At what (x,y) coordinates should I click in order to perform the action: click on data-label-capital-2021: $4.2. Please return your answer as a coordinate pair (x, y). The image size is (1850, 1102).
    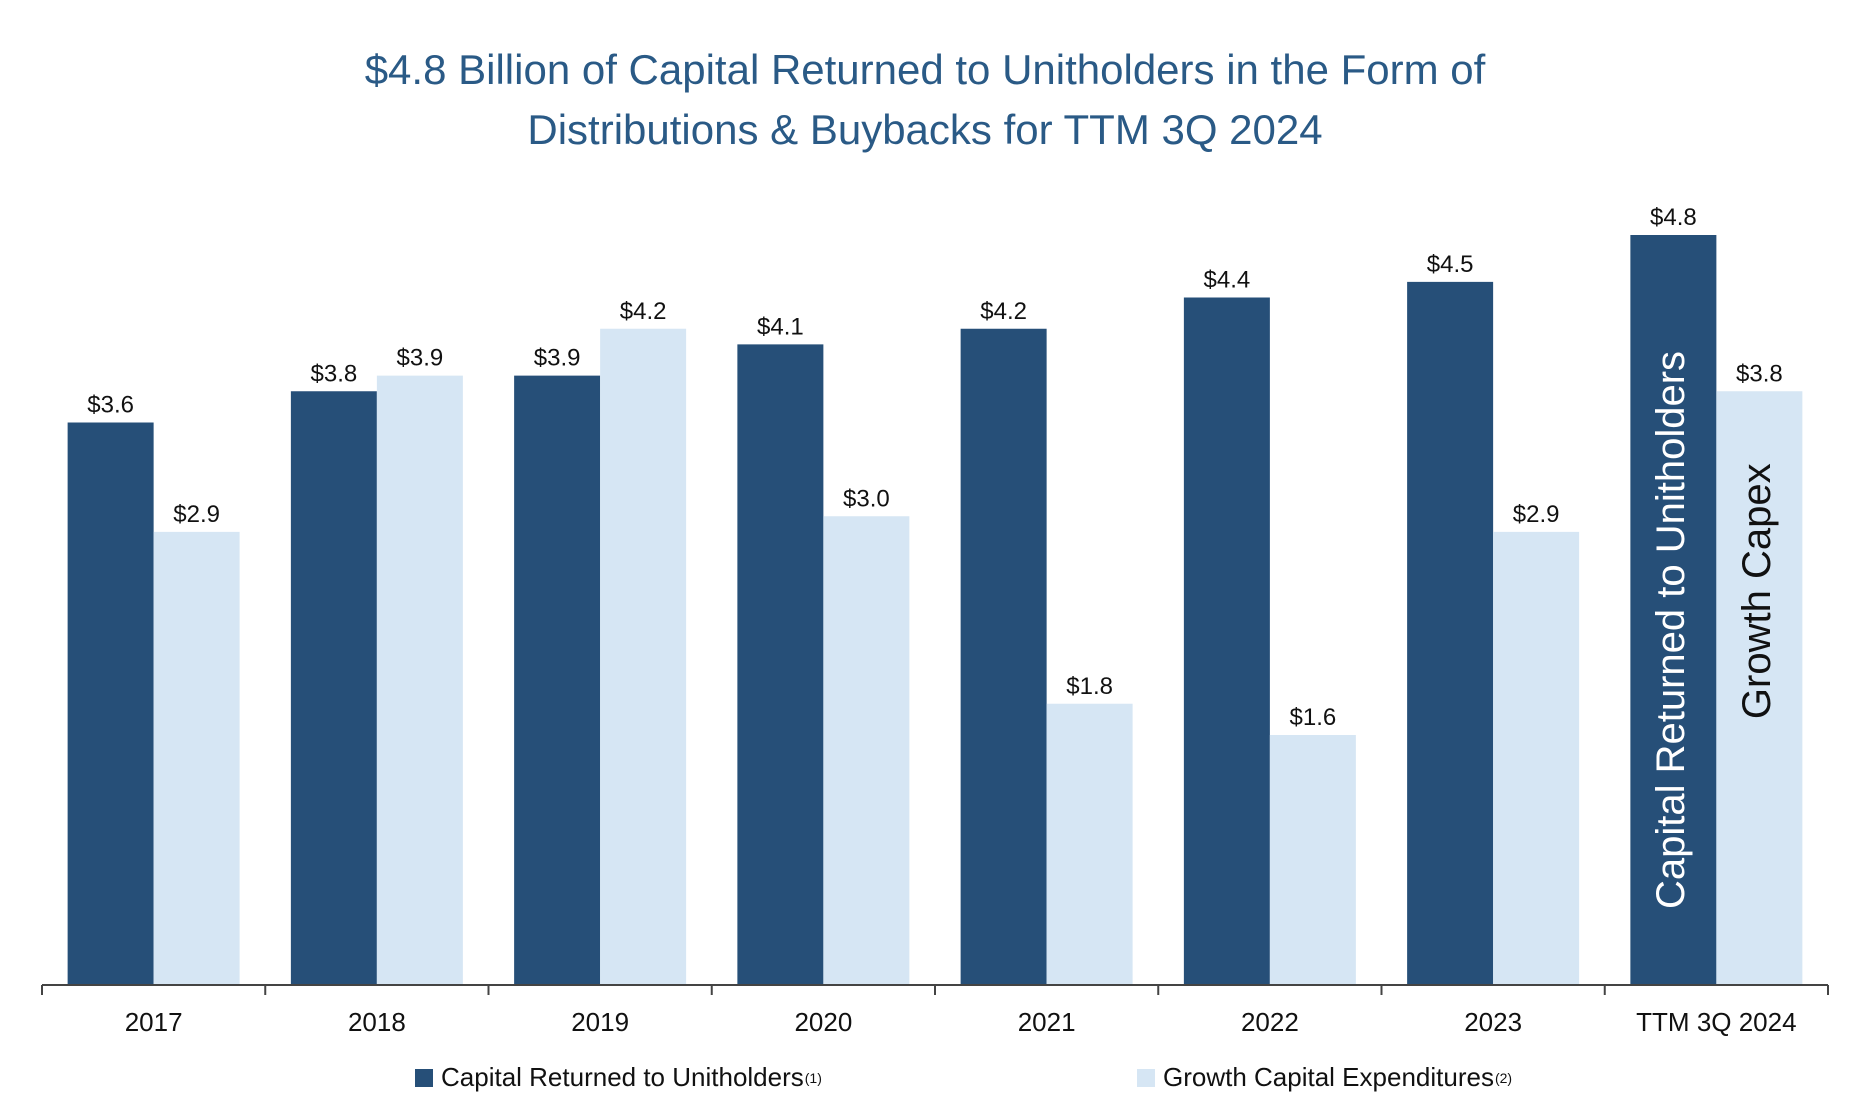
    Looking at the image, I should click on (1003, 311).